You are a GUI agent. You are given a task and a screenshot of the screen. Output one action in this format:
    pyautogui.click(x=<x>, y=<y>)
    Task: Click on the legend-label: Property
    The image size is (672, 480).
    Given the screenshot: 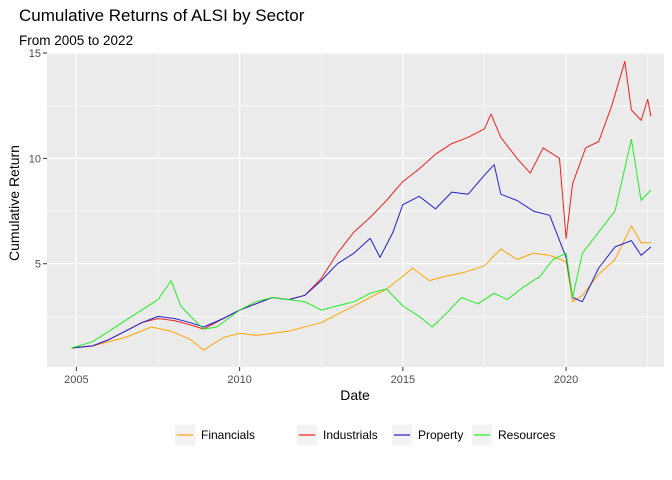 What is the action you would take?
    pyautogui.click(x=440, y=435)
    